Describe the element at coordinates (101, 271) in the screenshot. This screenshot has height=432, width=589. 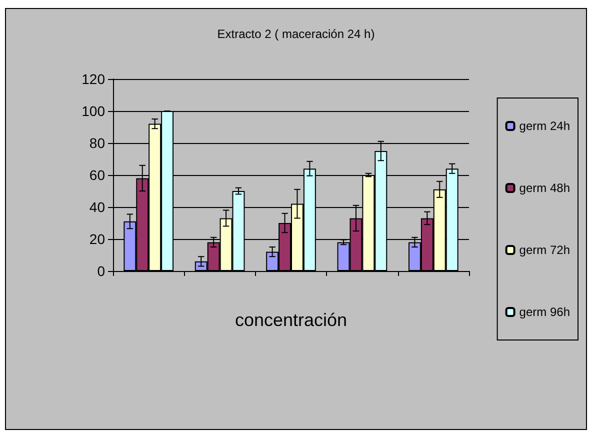
I see `y-tick-label: 0` at that location.